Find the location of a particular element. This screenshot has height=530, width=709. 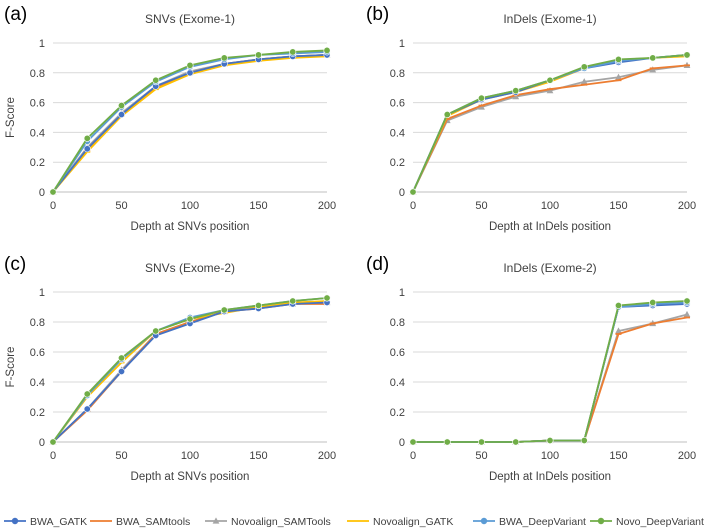

legend-item-BWA_DeepVariant: BWA_DeepVariant is located at coordinates (529, 522).